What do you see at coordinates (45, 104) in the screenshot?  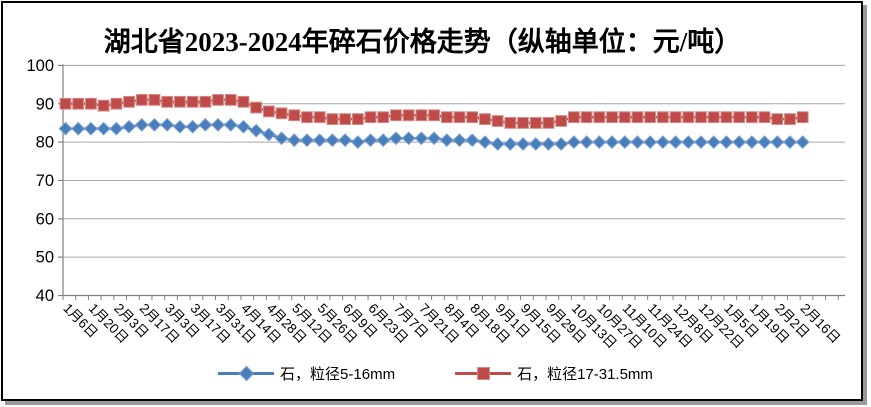 I see `y-tick-label: 90` at bounding box center [45, 104].